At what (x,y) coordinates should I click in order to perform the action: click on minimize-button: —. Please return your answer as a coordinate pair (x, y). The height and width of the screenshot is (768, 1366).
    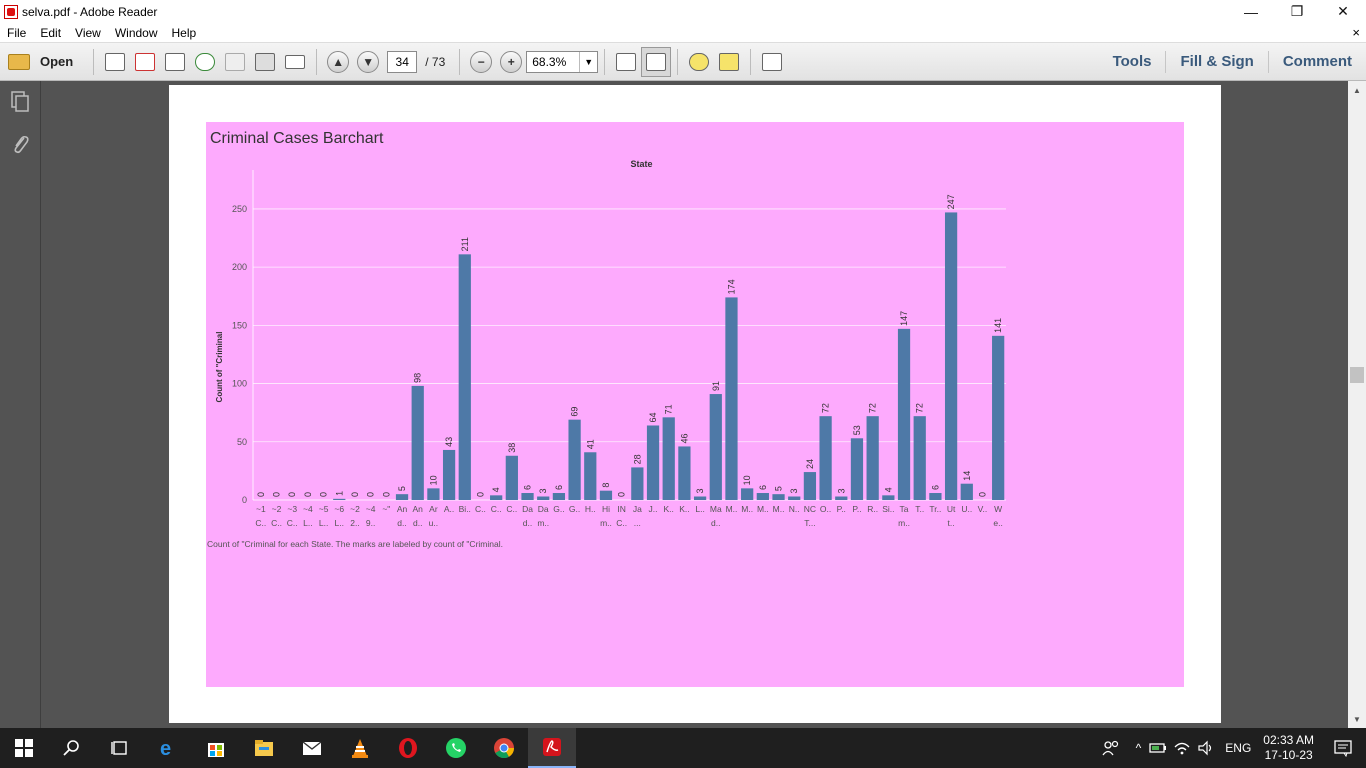
    Looking at the image, I should click on (1251, 11).